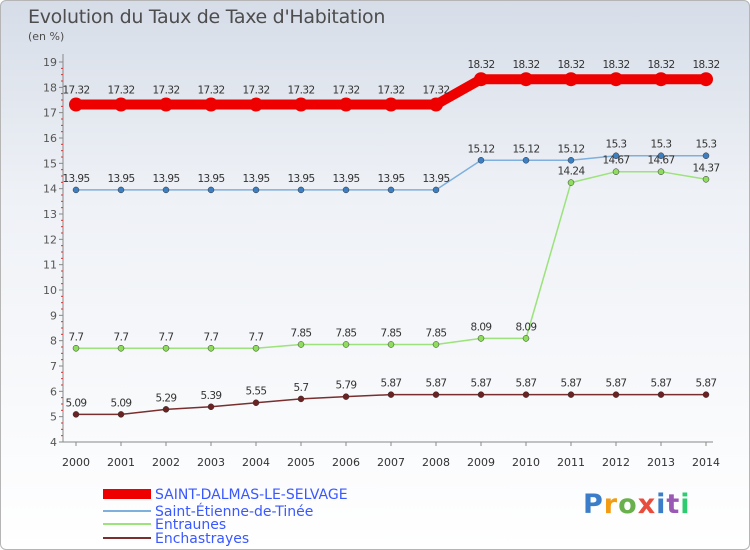  Describe the element at coordinates (121, 462) in the screenshot. I see `x-tick-label: 2001` at that location.